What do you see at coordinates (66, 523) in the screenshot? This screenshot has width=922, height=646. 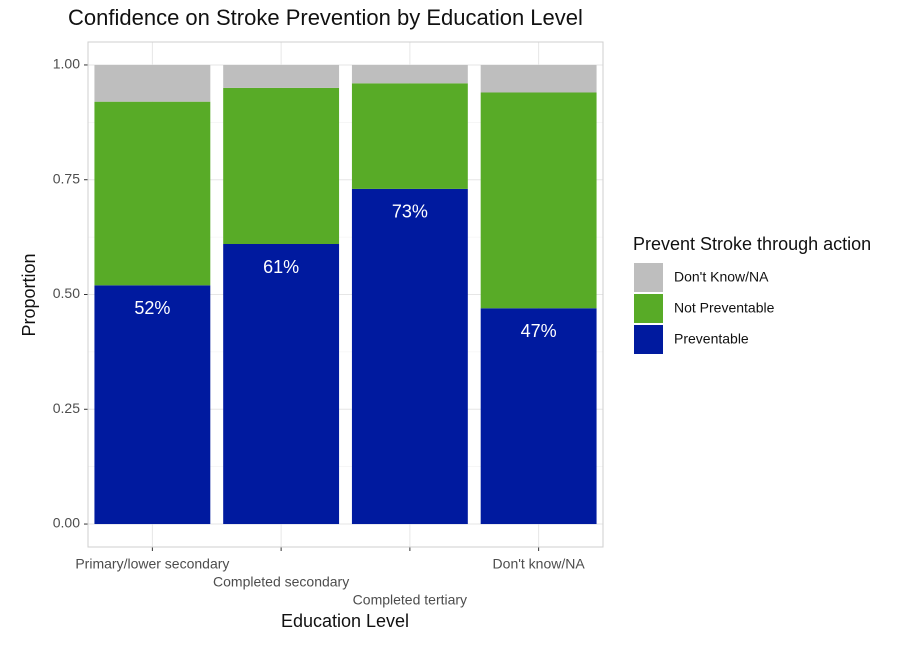 I see `y-tick-label: 0.00` at bounding box center [66, 523].